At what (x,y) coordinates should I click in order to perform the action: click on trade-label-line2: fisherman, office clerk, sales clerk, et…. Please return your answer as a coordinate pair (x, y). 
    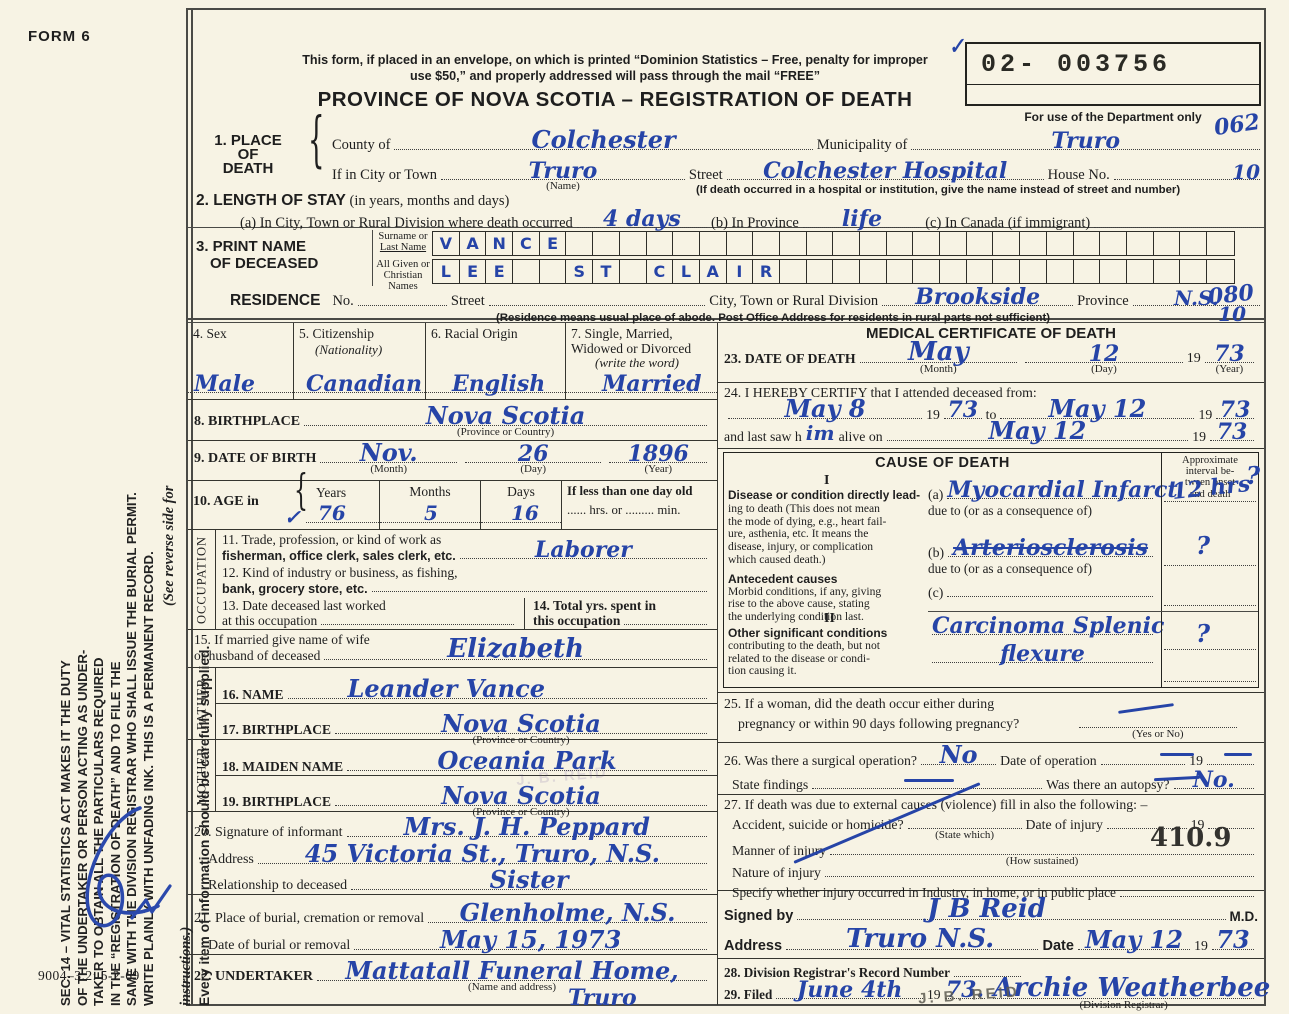
    Looking at the image, I should click on (339, 556).